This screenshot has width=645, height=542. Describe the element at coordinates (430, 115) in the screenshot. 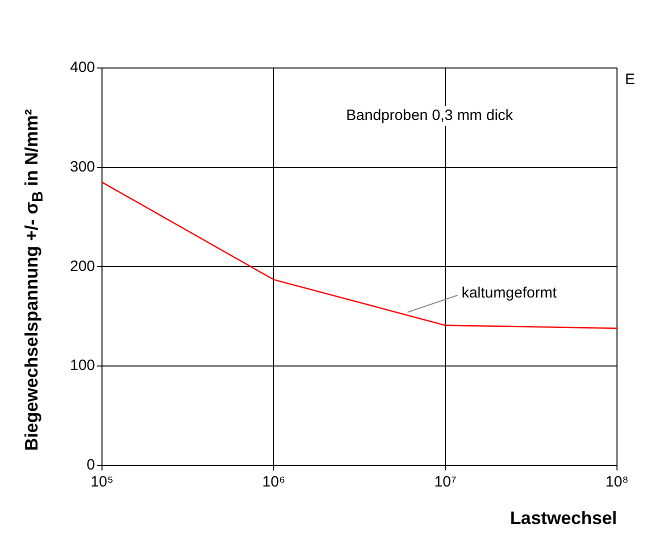

I see `annotation: Bandproben 0,3 mm dick` at that location.